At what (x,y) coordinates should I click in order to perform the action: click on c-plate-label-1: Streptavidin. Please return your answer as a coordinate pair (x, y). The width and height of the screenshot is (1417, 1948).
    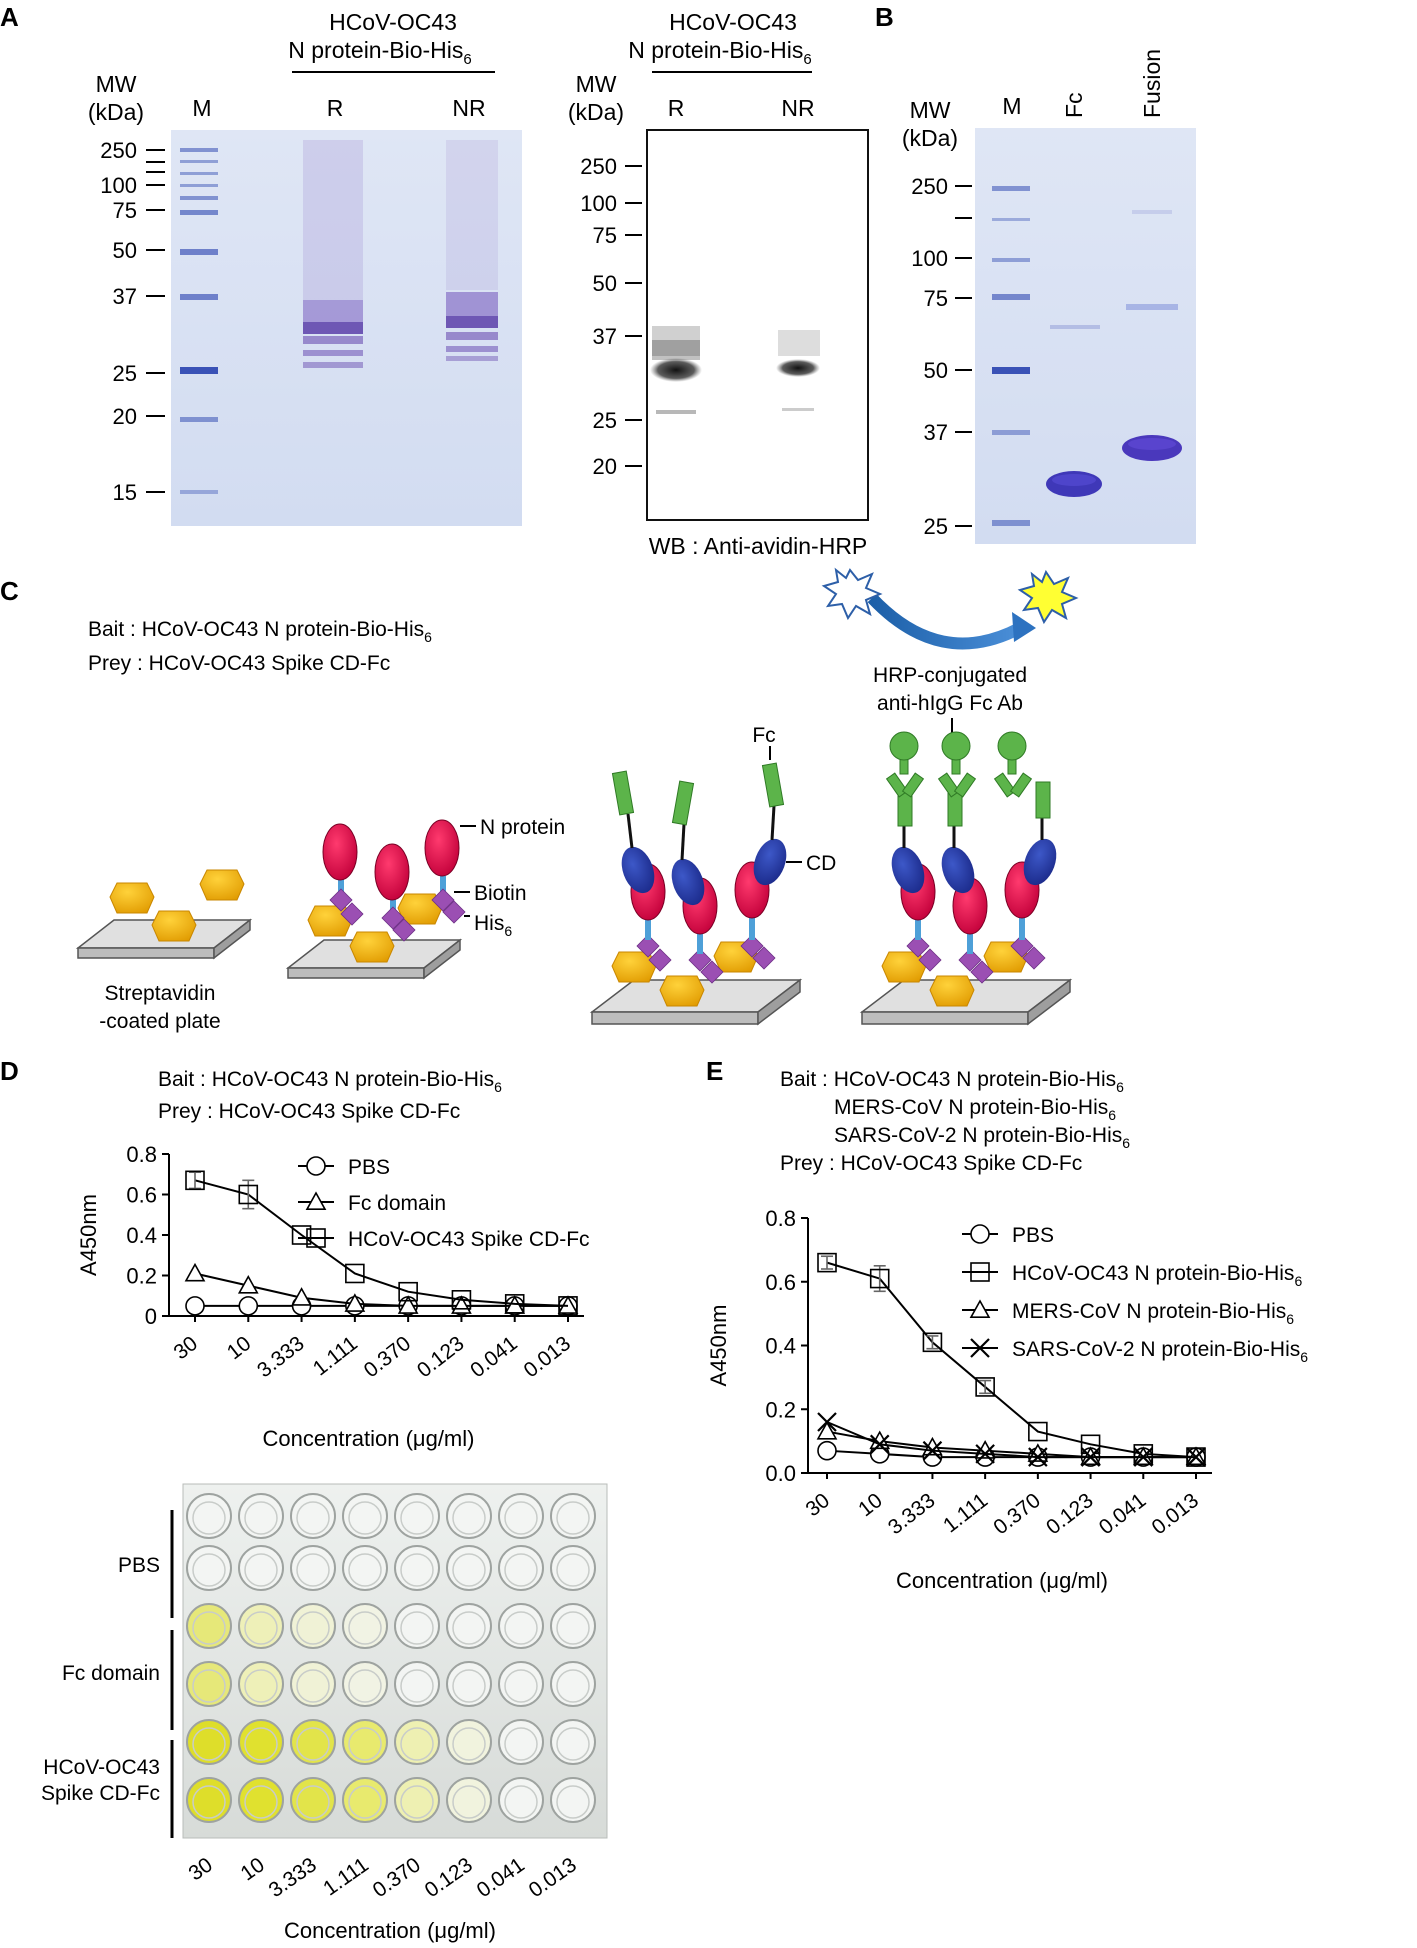
    Looking at the image, I should click on (160, 993).